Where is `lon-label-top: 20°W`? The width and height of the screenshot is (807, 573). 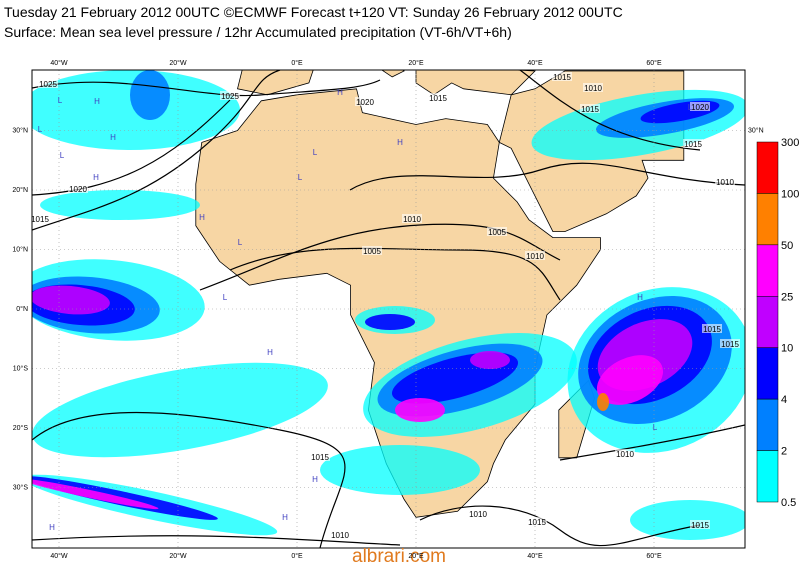 lon-label-top: 20°W is located at coordinates (178, 63).